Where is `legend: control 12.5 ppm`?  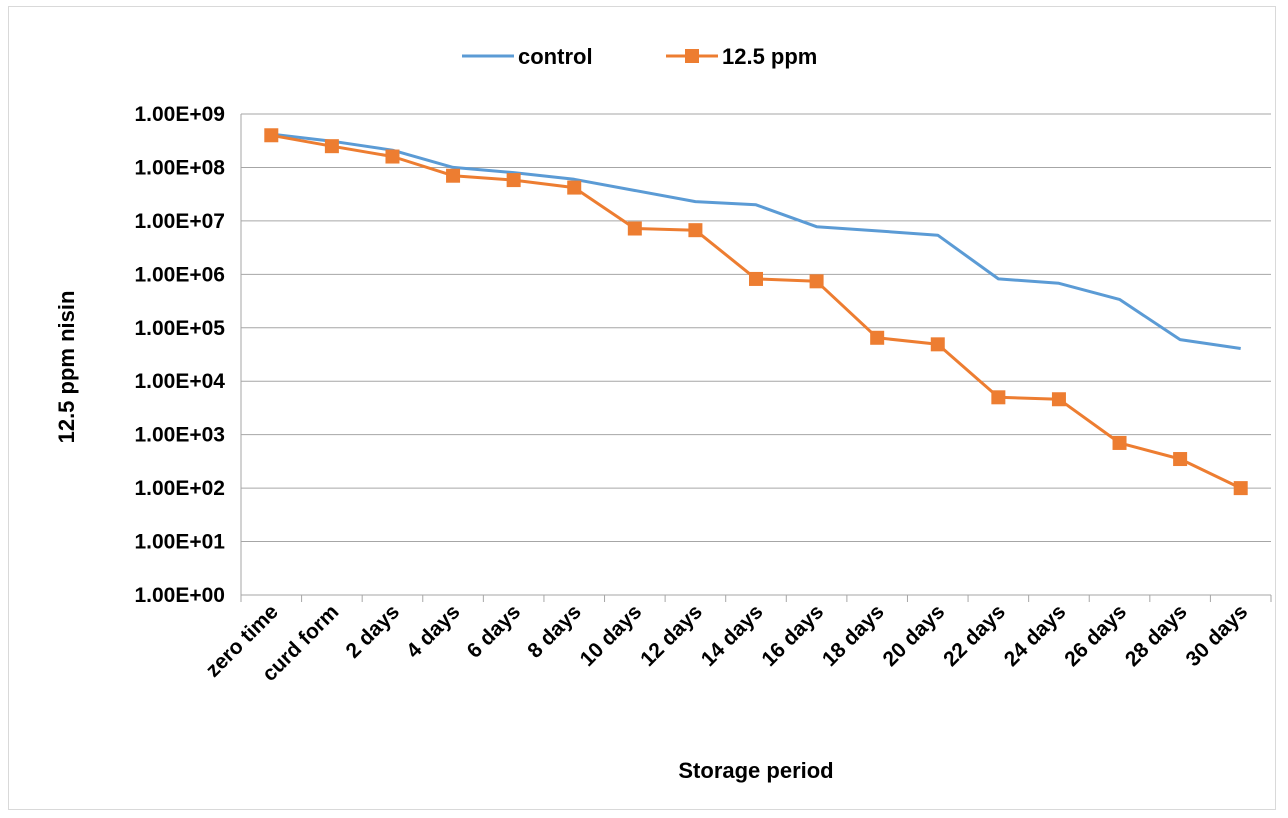
legend: control 12.5 ppm is located at coordinates (639, 56).